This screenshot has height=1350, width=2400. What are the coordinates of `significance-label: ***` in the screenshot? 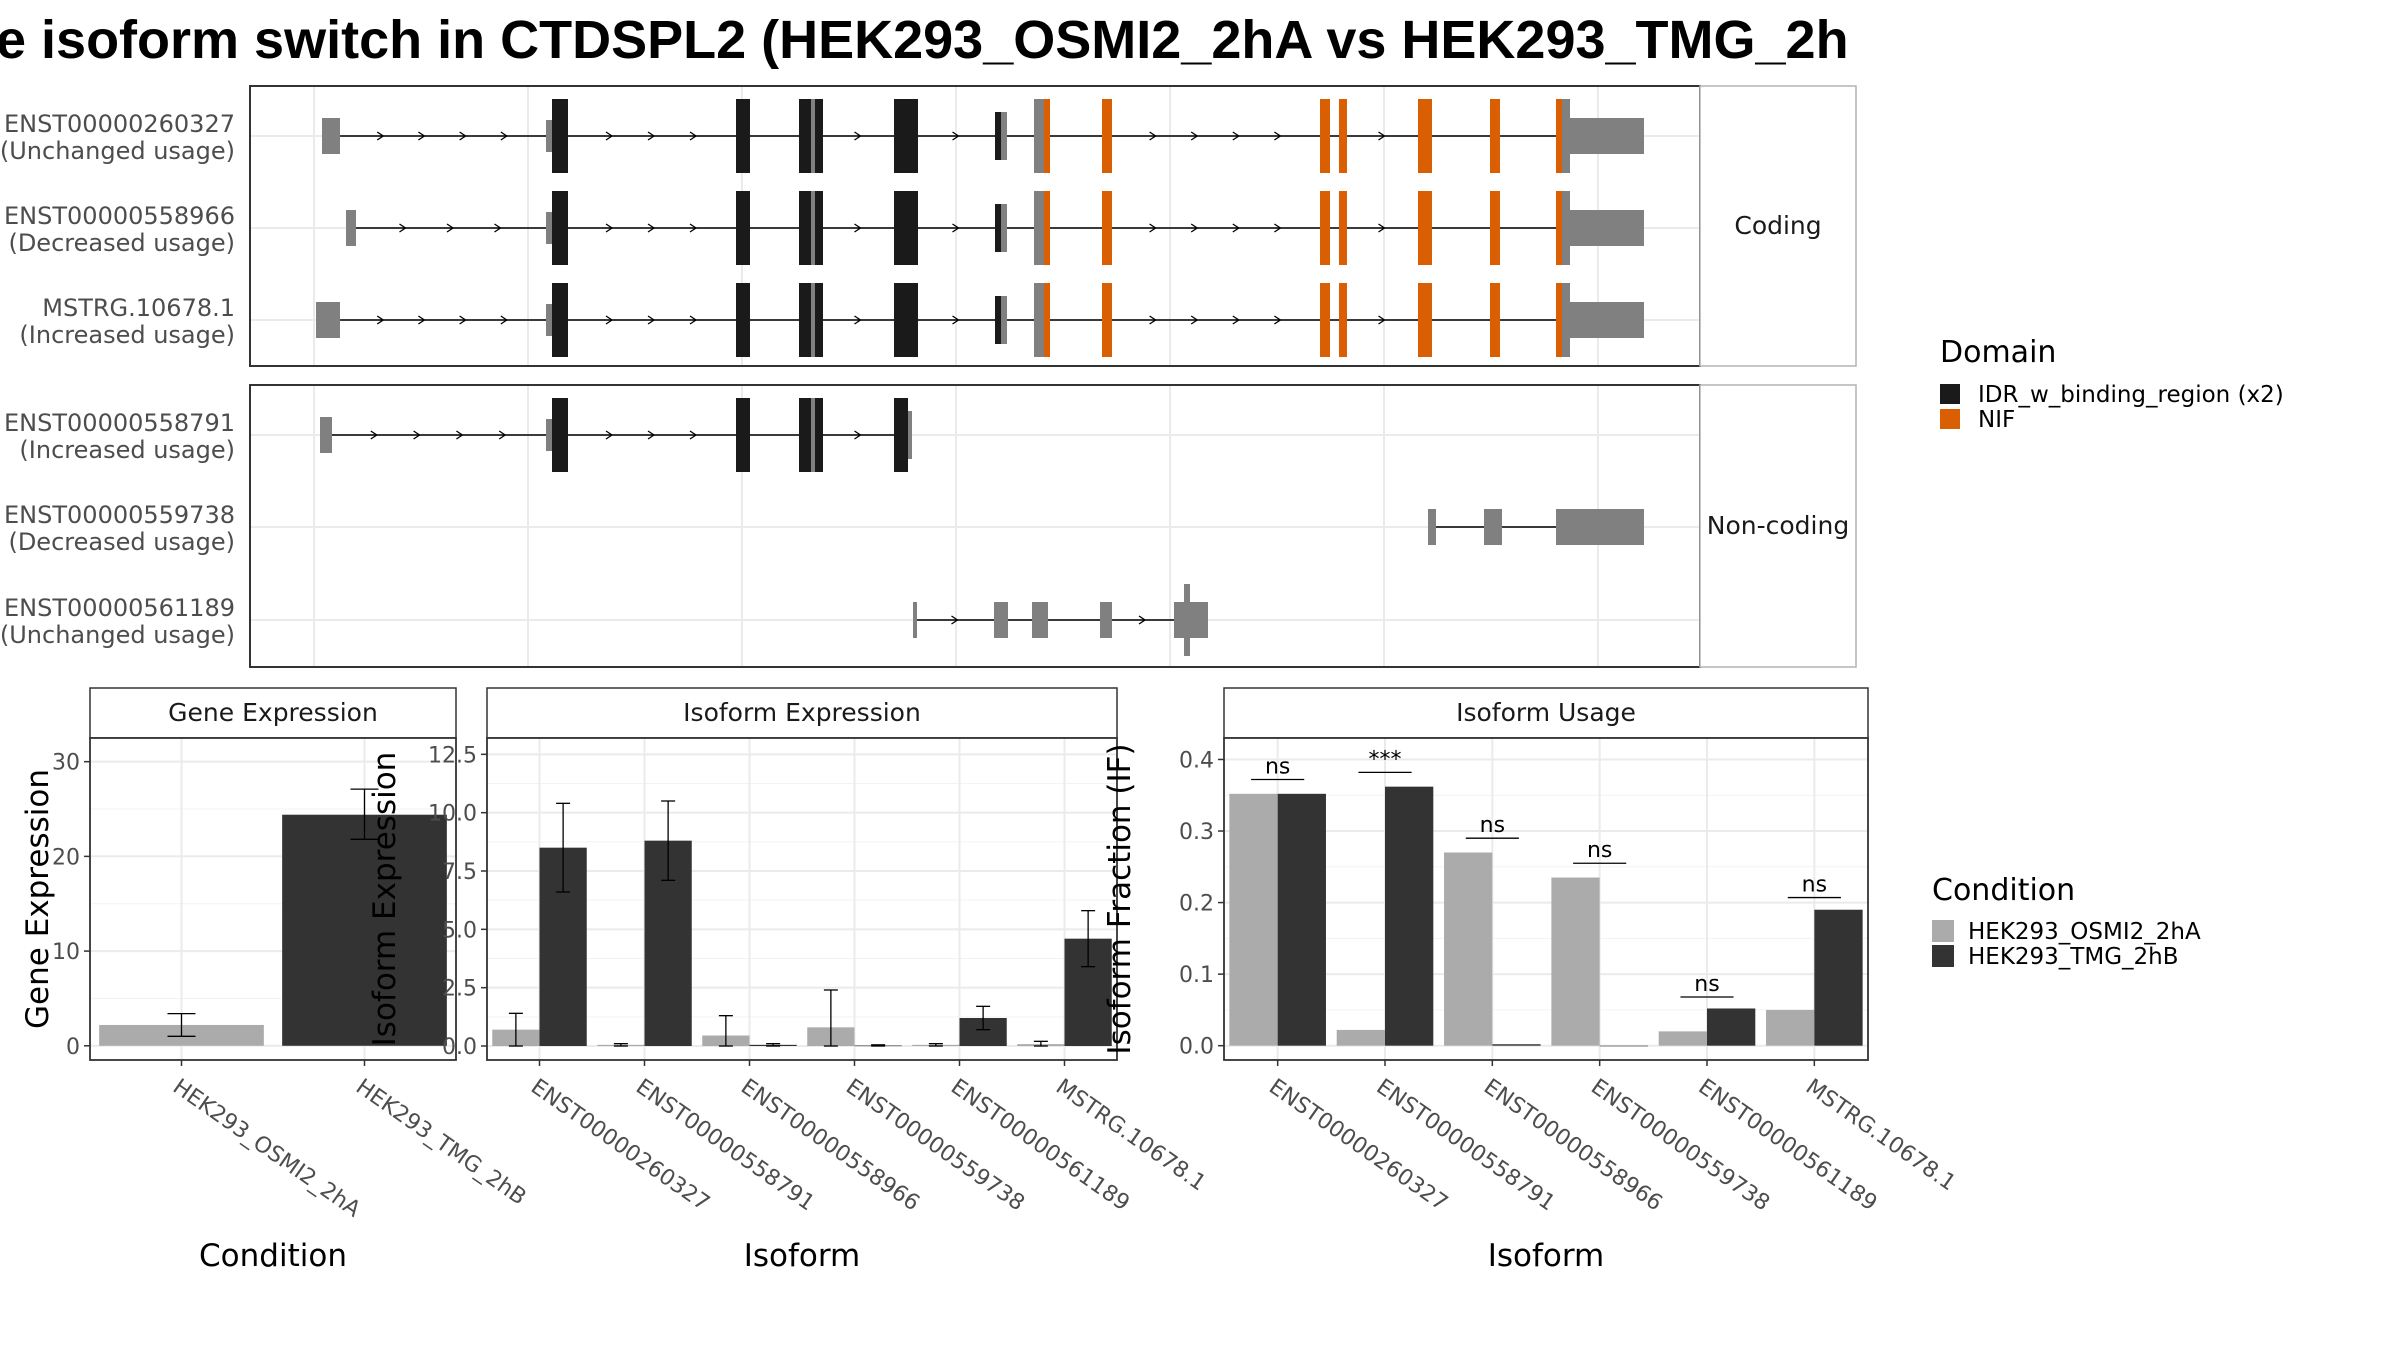 It's located at (1385, 759).